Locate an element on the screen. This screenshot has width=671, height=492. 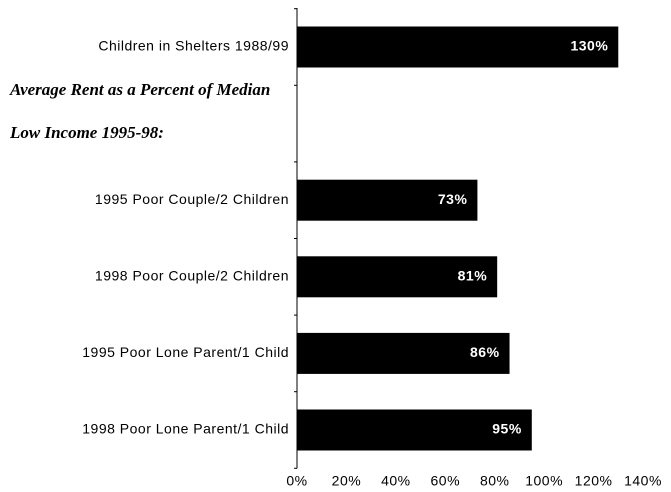
x-tick-label: 120% is located at coordinates (594, 481).